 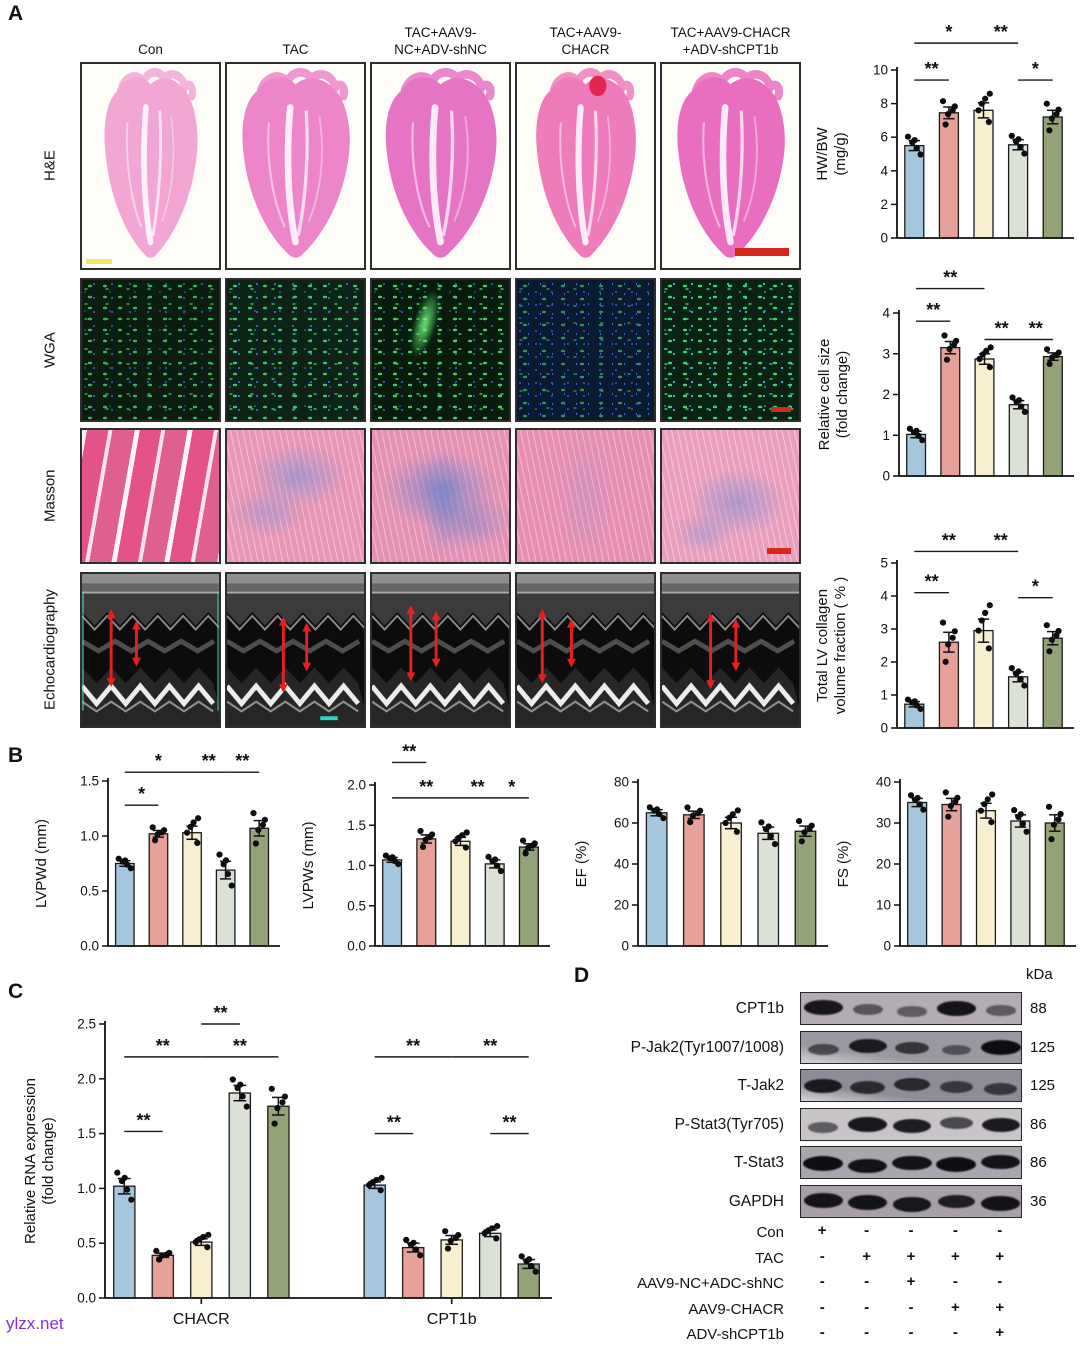 What do you see at coordinates (824, 395) in the screenshot?
I see `svg-text: Relative cell size` at bounding box center [824, 395].